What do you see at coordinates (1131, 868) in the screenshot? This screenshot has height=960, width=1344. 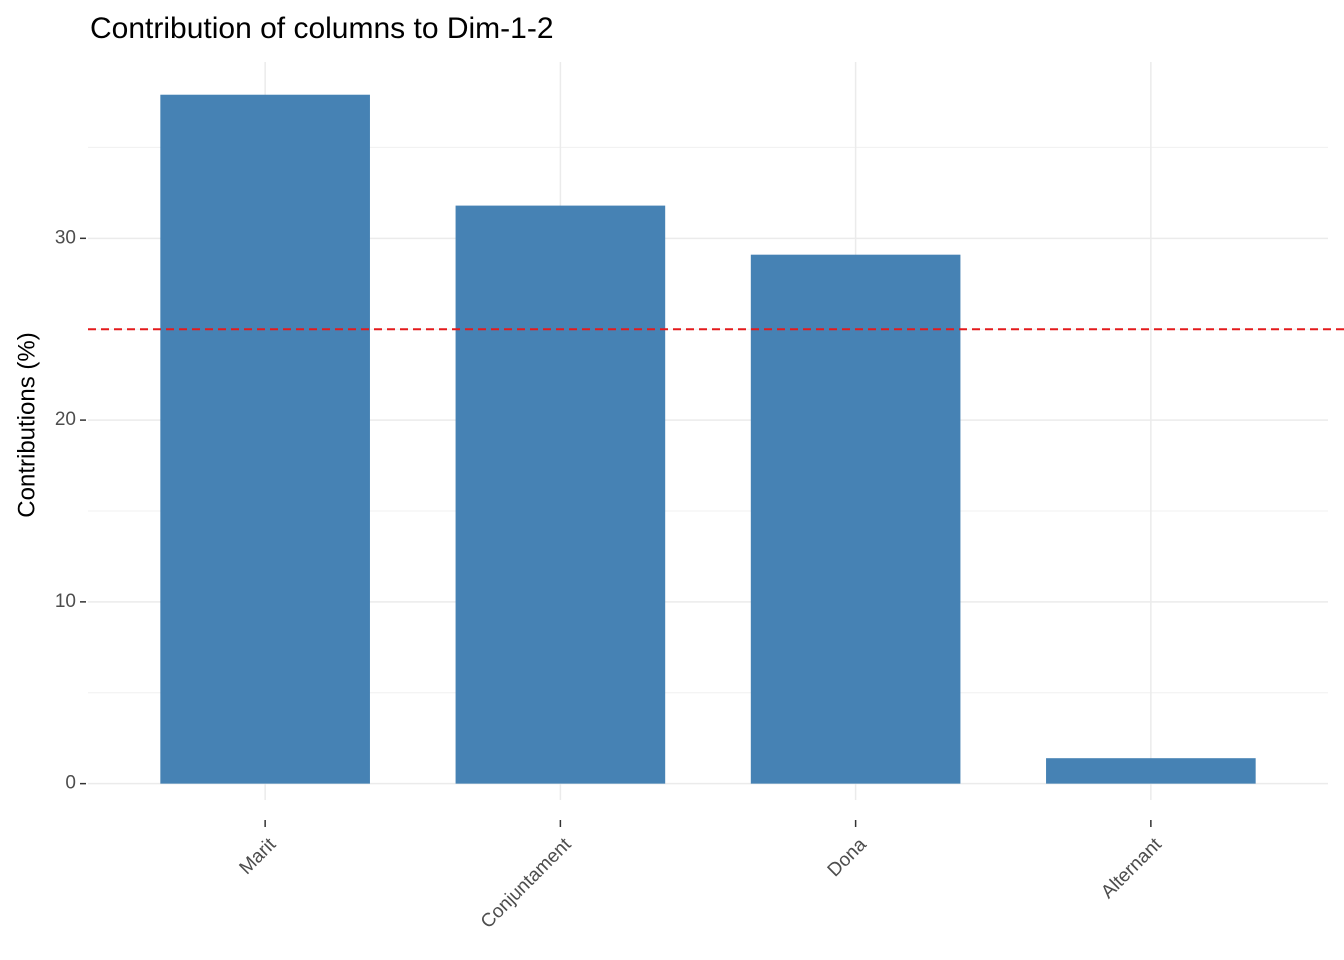 I see `x-tick-label: Alternant` at bounding box center [1131, 868].